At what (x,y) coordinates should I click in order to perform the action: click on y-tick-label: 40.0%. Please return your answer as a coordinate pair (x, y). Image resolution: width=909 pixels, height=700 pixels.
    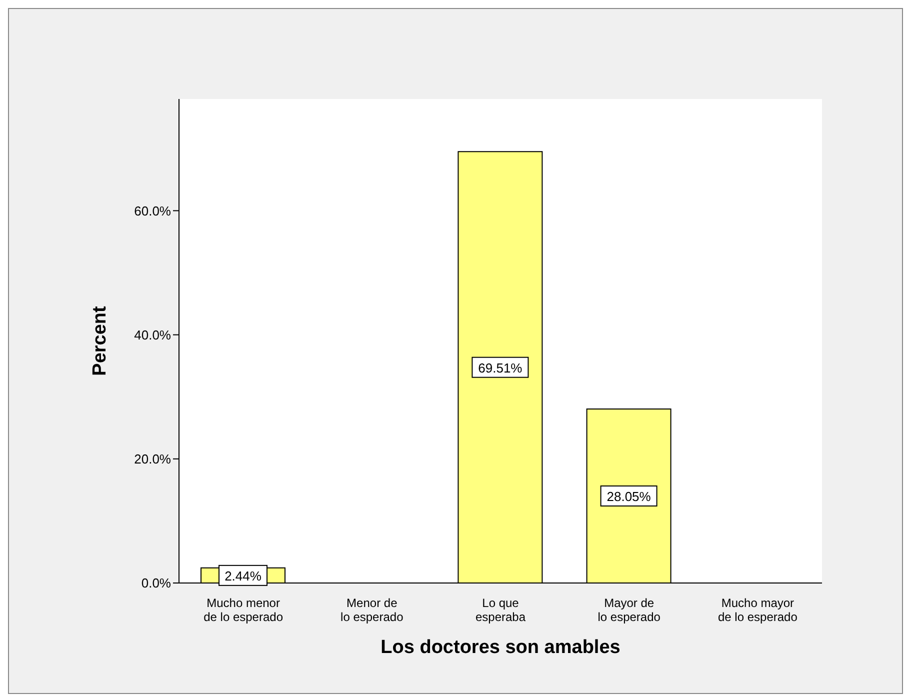
    Looking at the image, I should click on (153, 334).